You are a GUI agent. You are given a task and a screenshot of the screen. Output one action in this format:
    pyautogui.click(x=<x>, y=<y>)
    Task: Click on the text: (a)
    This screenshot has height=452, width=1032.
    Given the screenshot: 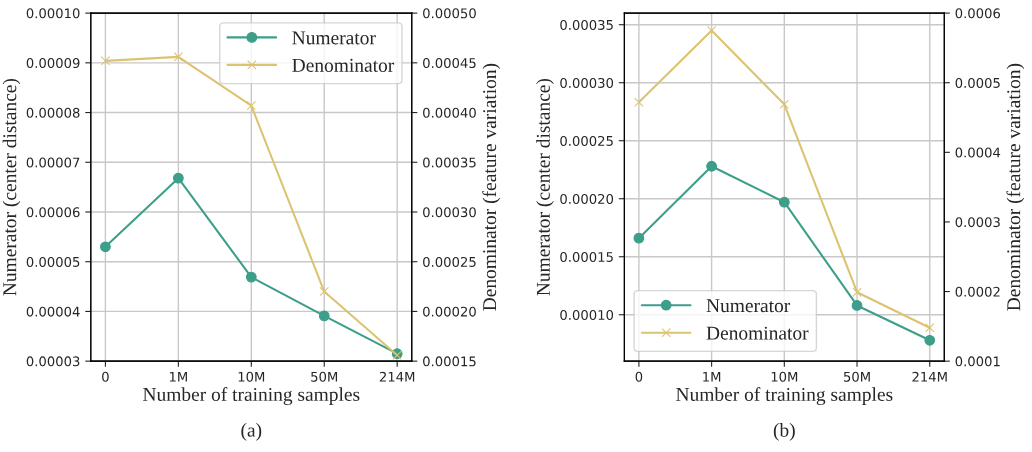 What is the action you would take?
    pyautogui.click(x=251, y=432)
    